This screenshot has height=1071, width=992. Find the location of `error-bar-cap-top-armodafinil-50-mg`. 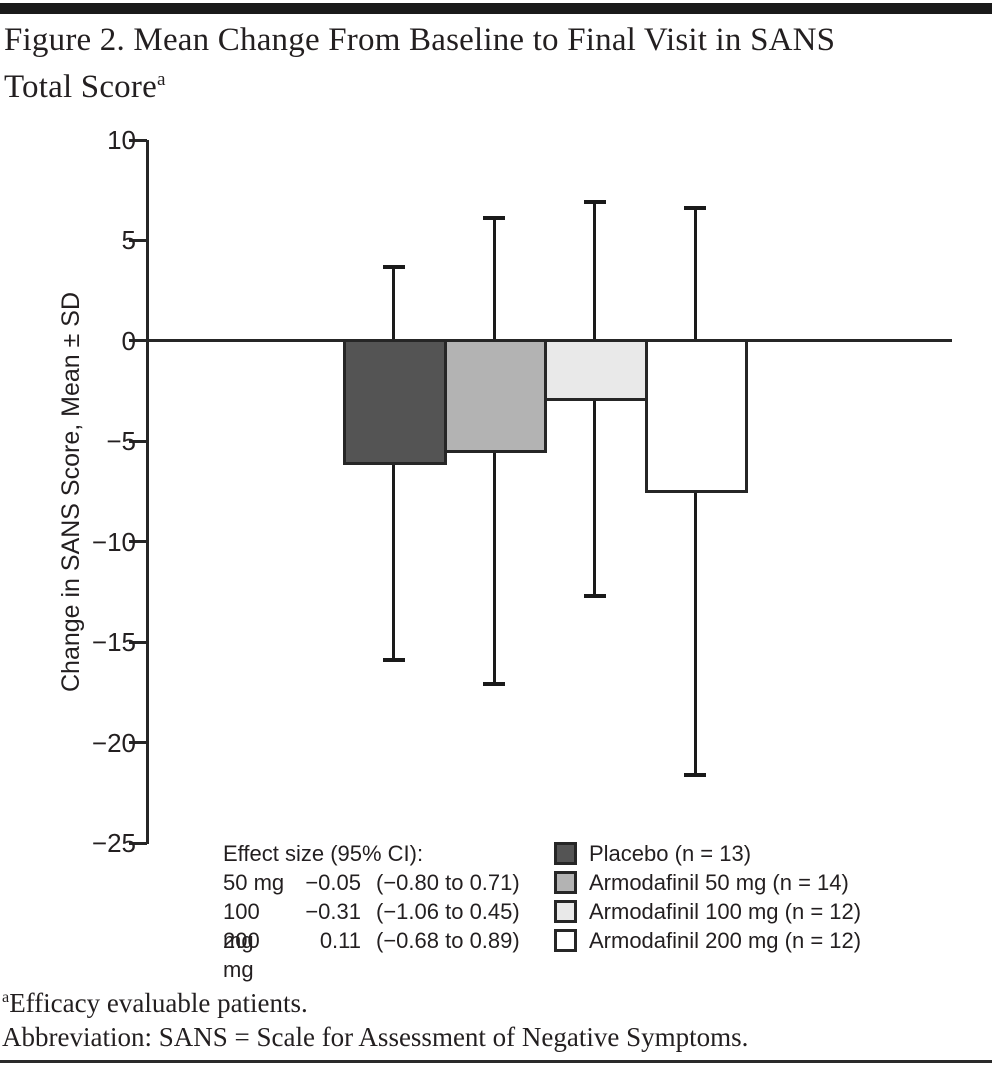

error-bar-cap-top-armodafinil-50-mg is located at coordinates (494, 218).